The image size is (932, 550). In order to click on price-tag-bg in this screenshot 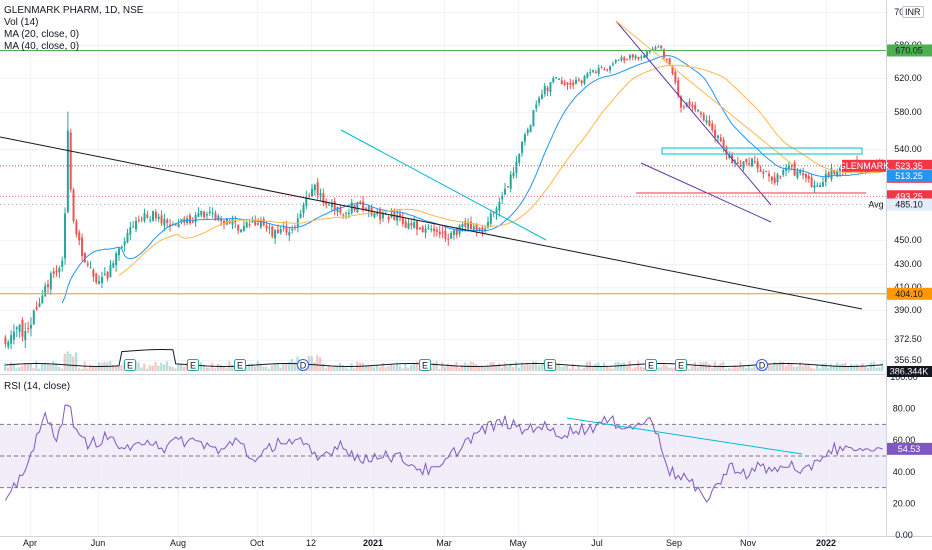, I will do `click(909, 176)`.